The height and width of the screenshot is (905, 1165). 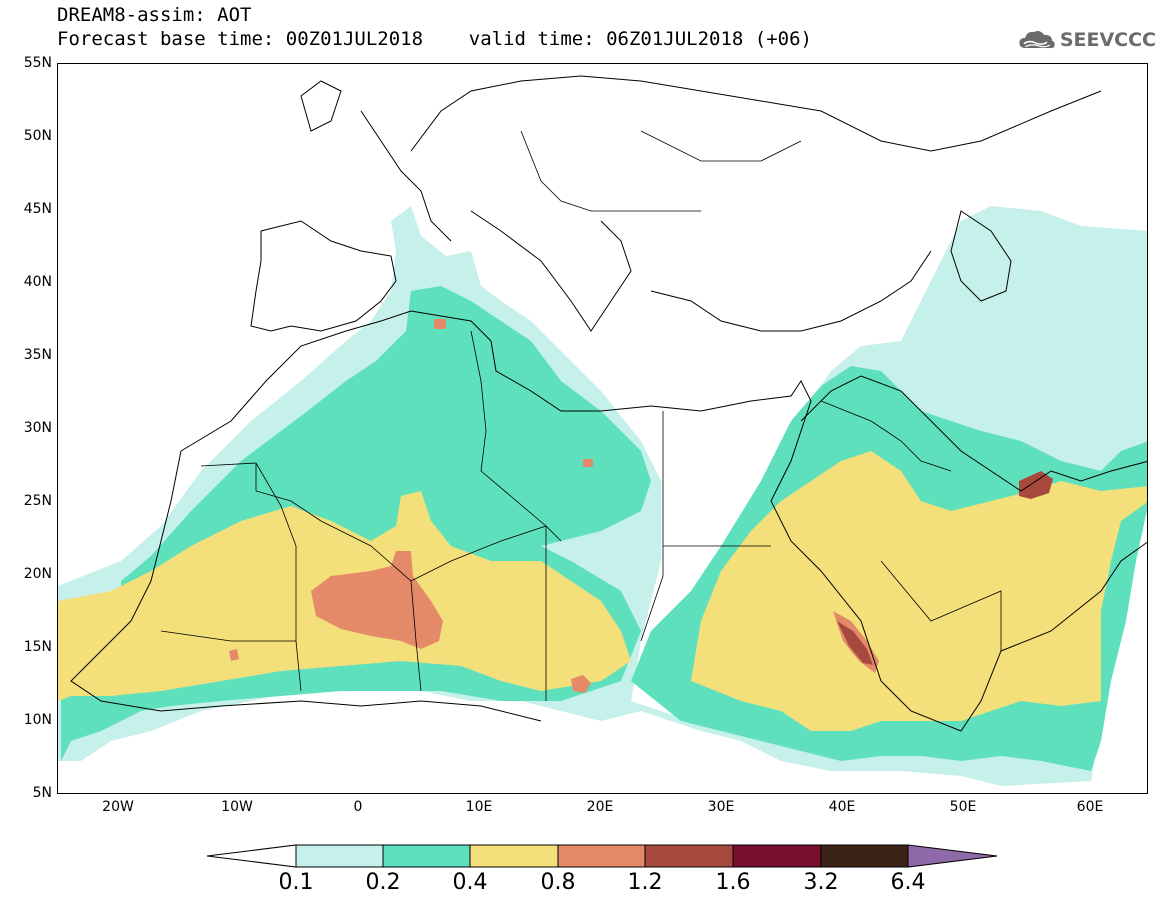 I want to click on y-tick-label: 15N, so click(x=37, y=647).